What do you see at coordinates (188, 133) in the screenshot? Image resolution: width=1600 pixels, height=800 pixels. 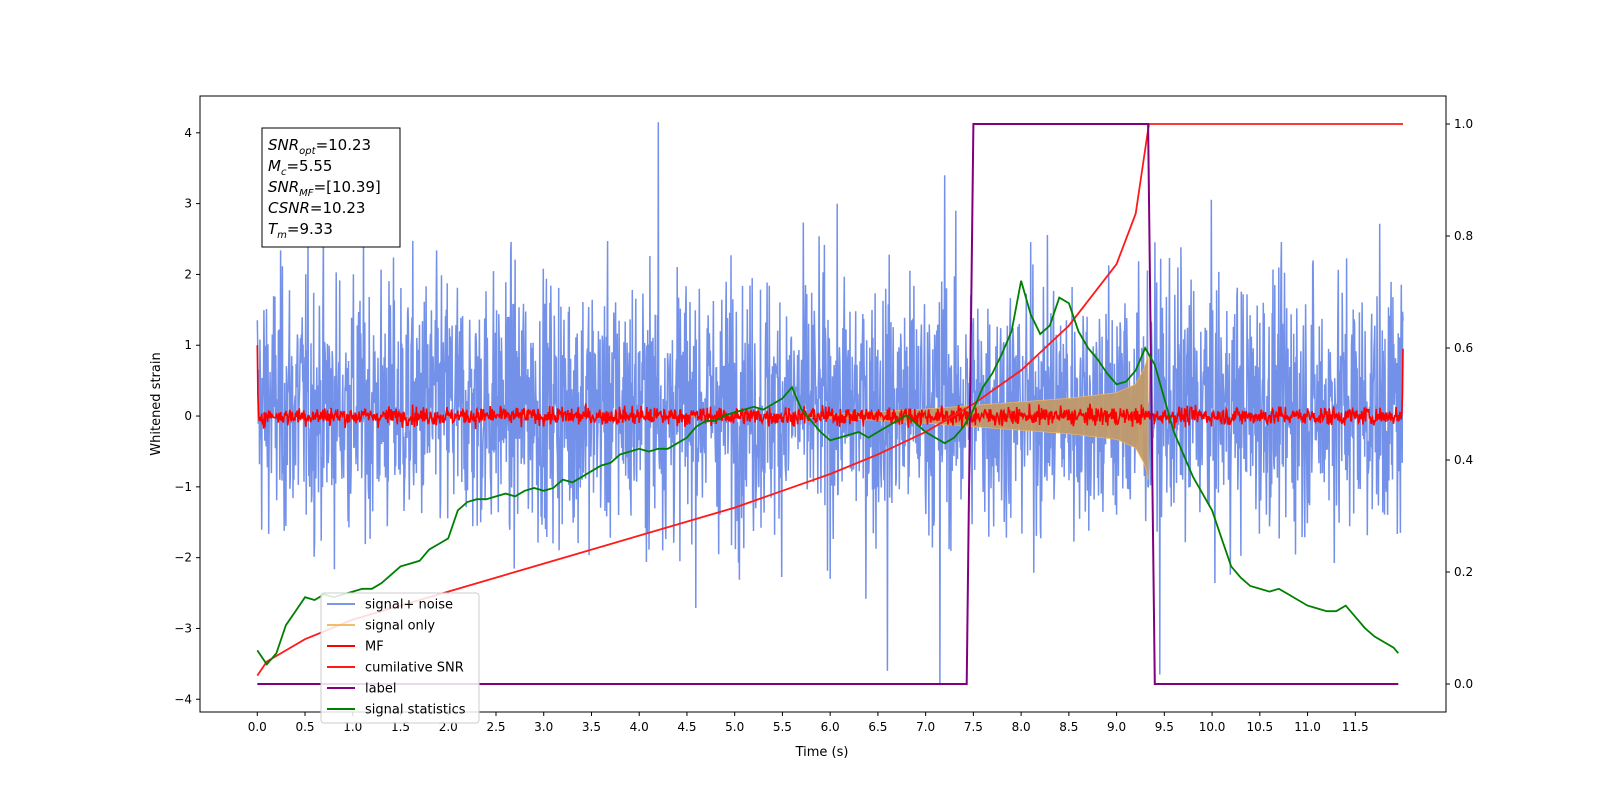 I see `y-left-tick-label: 4` at bounding box center [188, 133].